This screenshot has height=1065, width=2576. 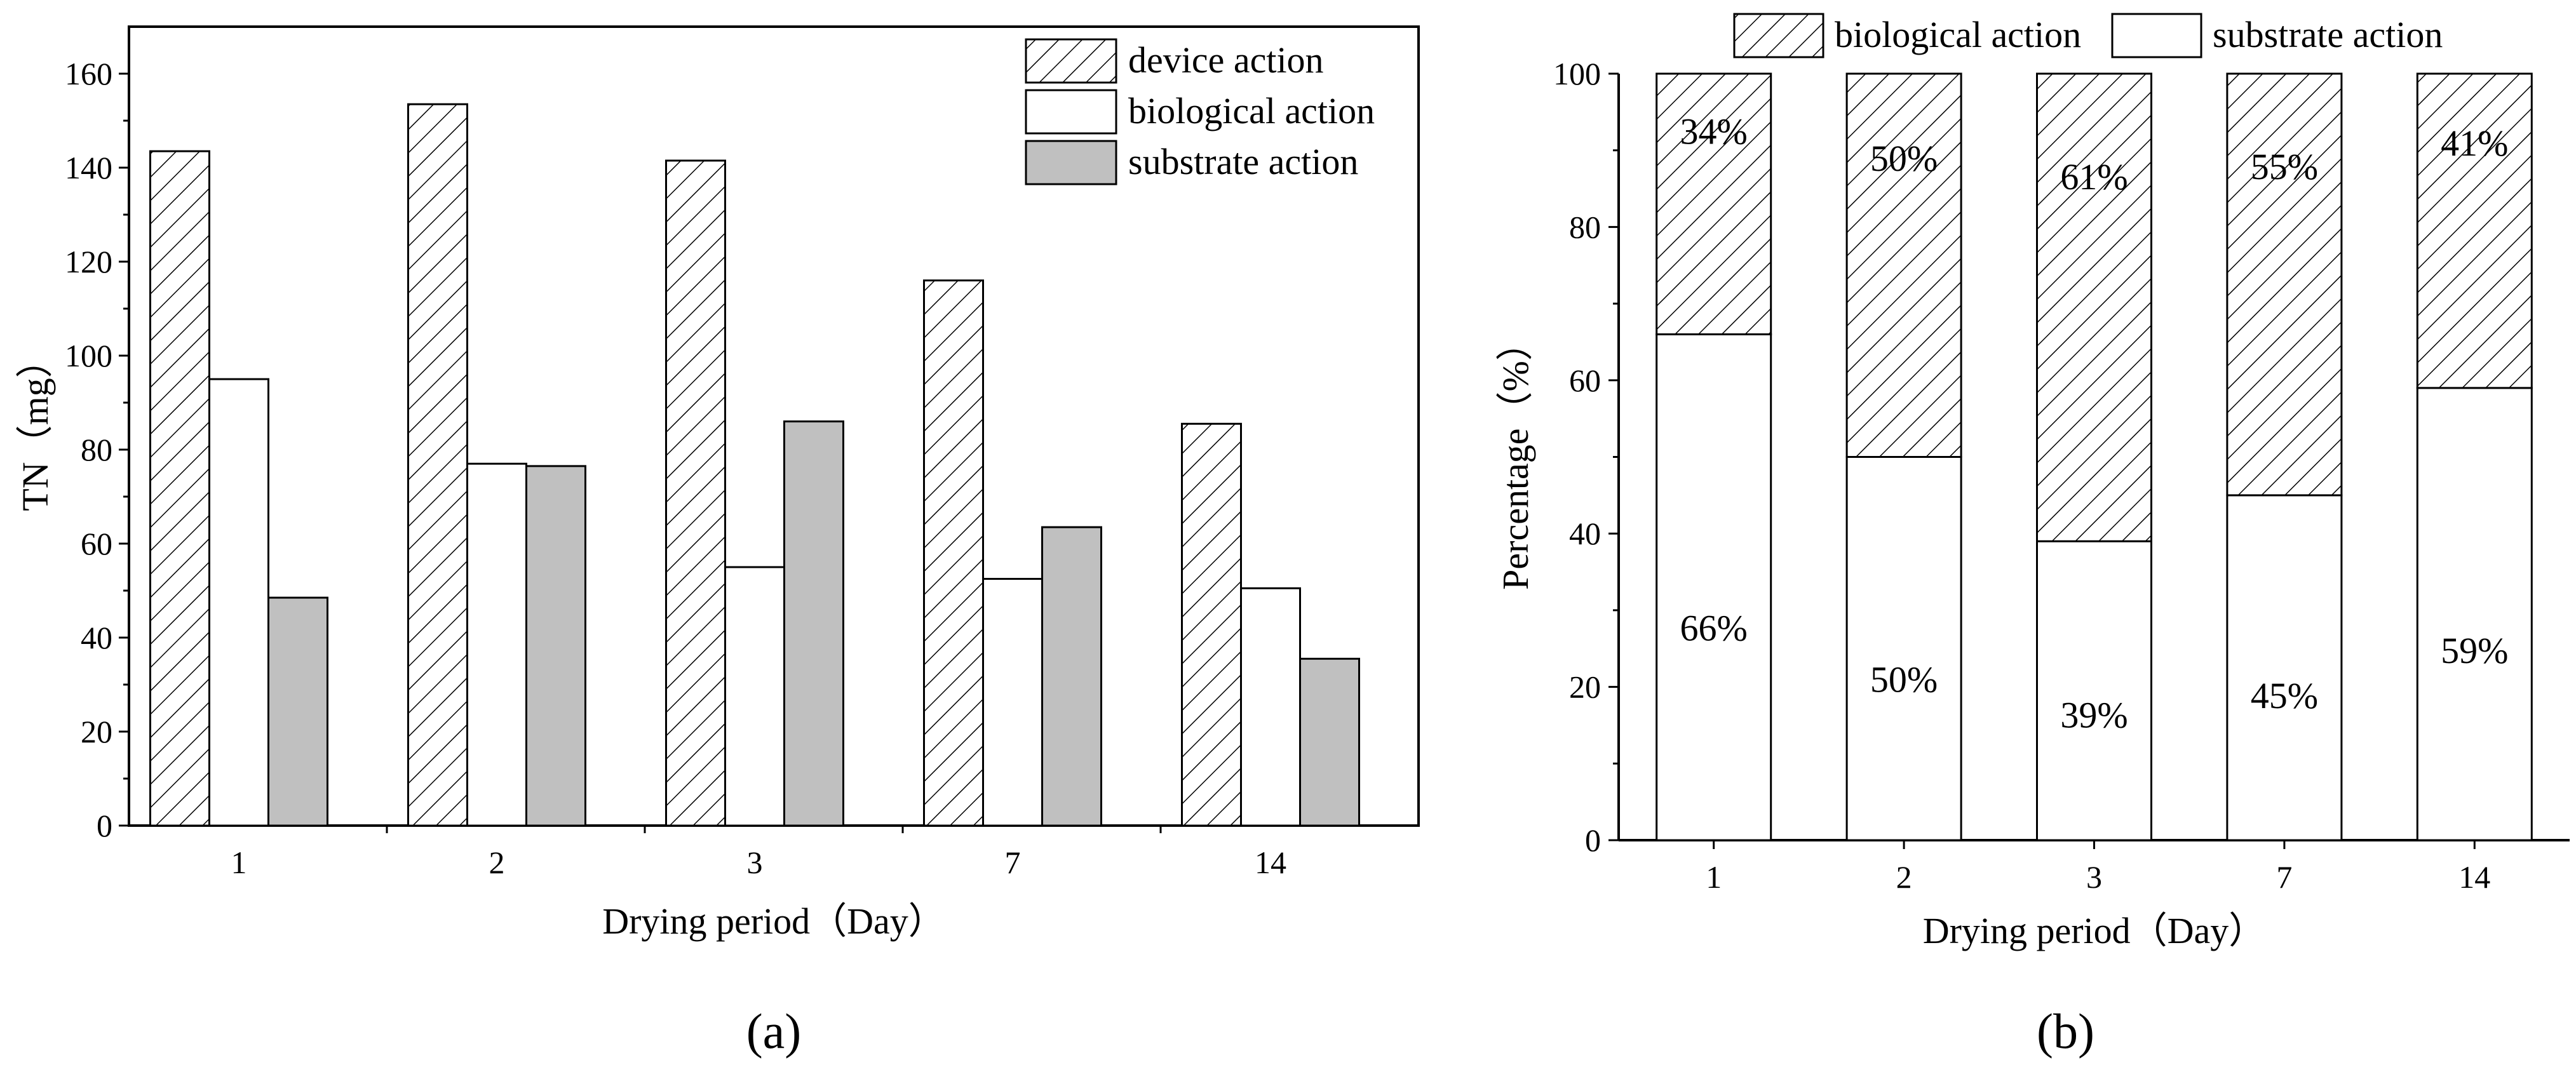 I want to click on panel-label: (b), so click(x=2065, y=1031).